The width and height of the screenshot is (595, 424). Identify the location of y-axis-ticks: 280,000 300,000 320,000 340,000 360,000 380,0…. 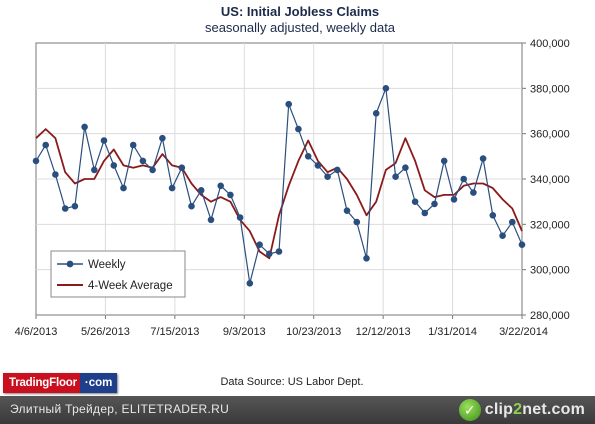
(546, 180).